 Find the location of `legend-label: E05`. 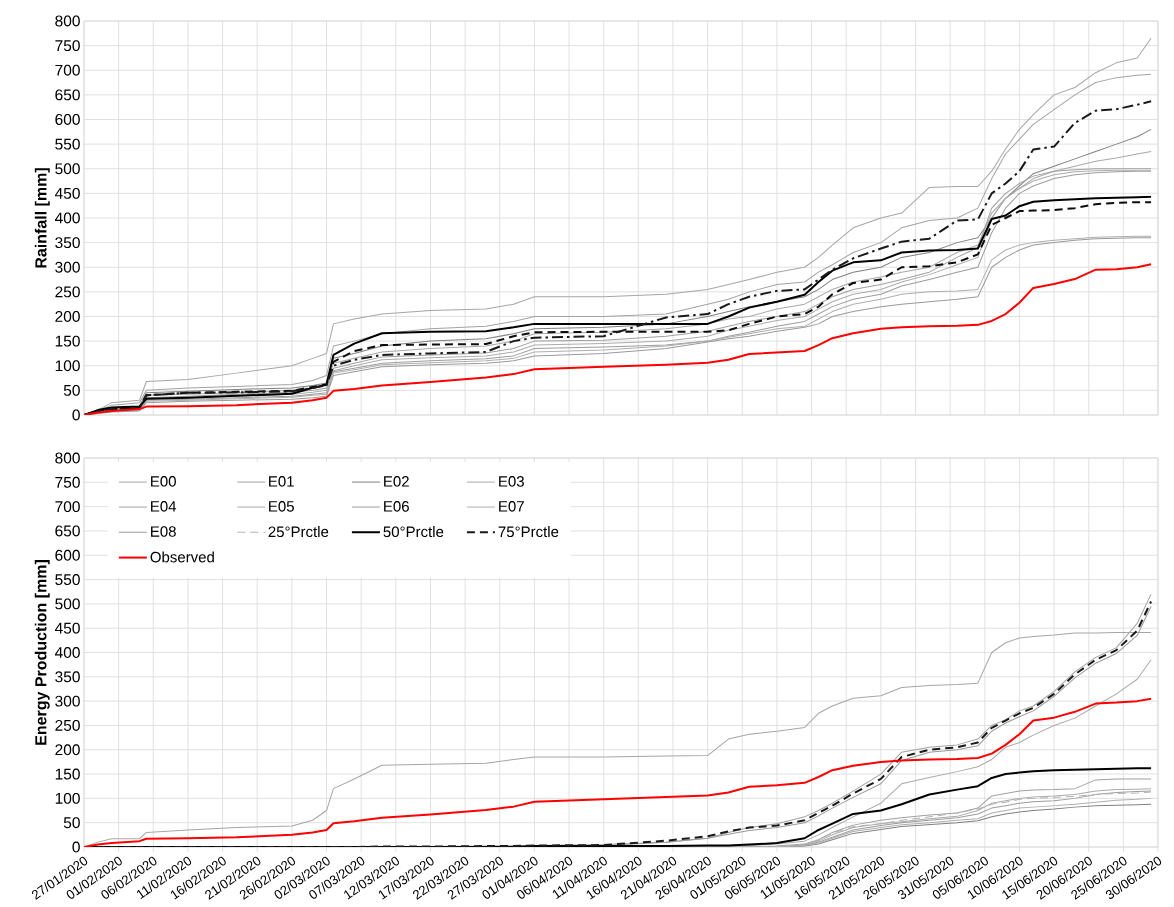

legend-label: E05 is located at coordinates (281, 506).